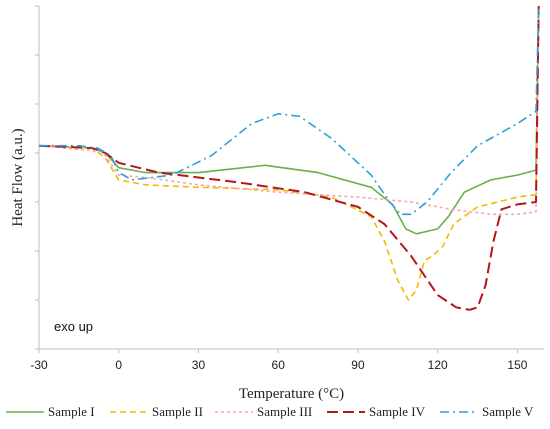 This screenshot has height=429, width=550. Describe the element at coordinates (517, 365) in the screenshot. I see `x-tick-label: 150` at that location.